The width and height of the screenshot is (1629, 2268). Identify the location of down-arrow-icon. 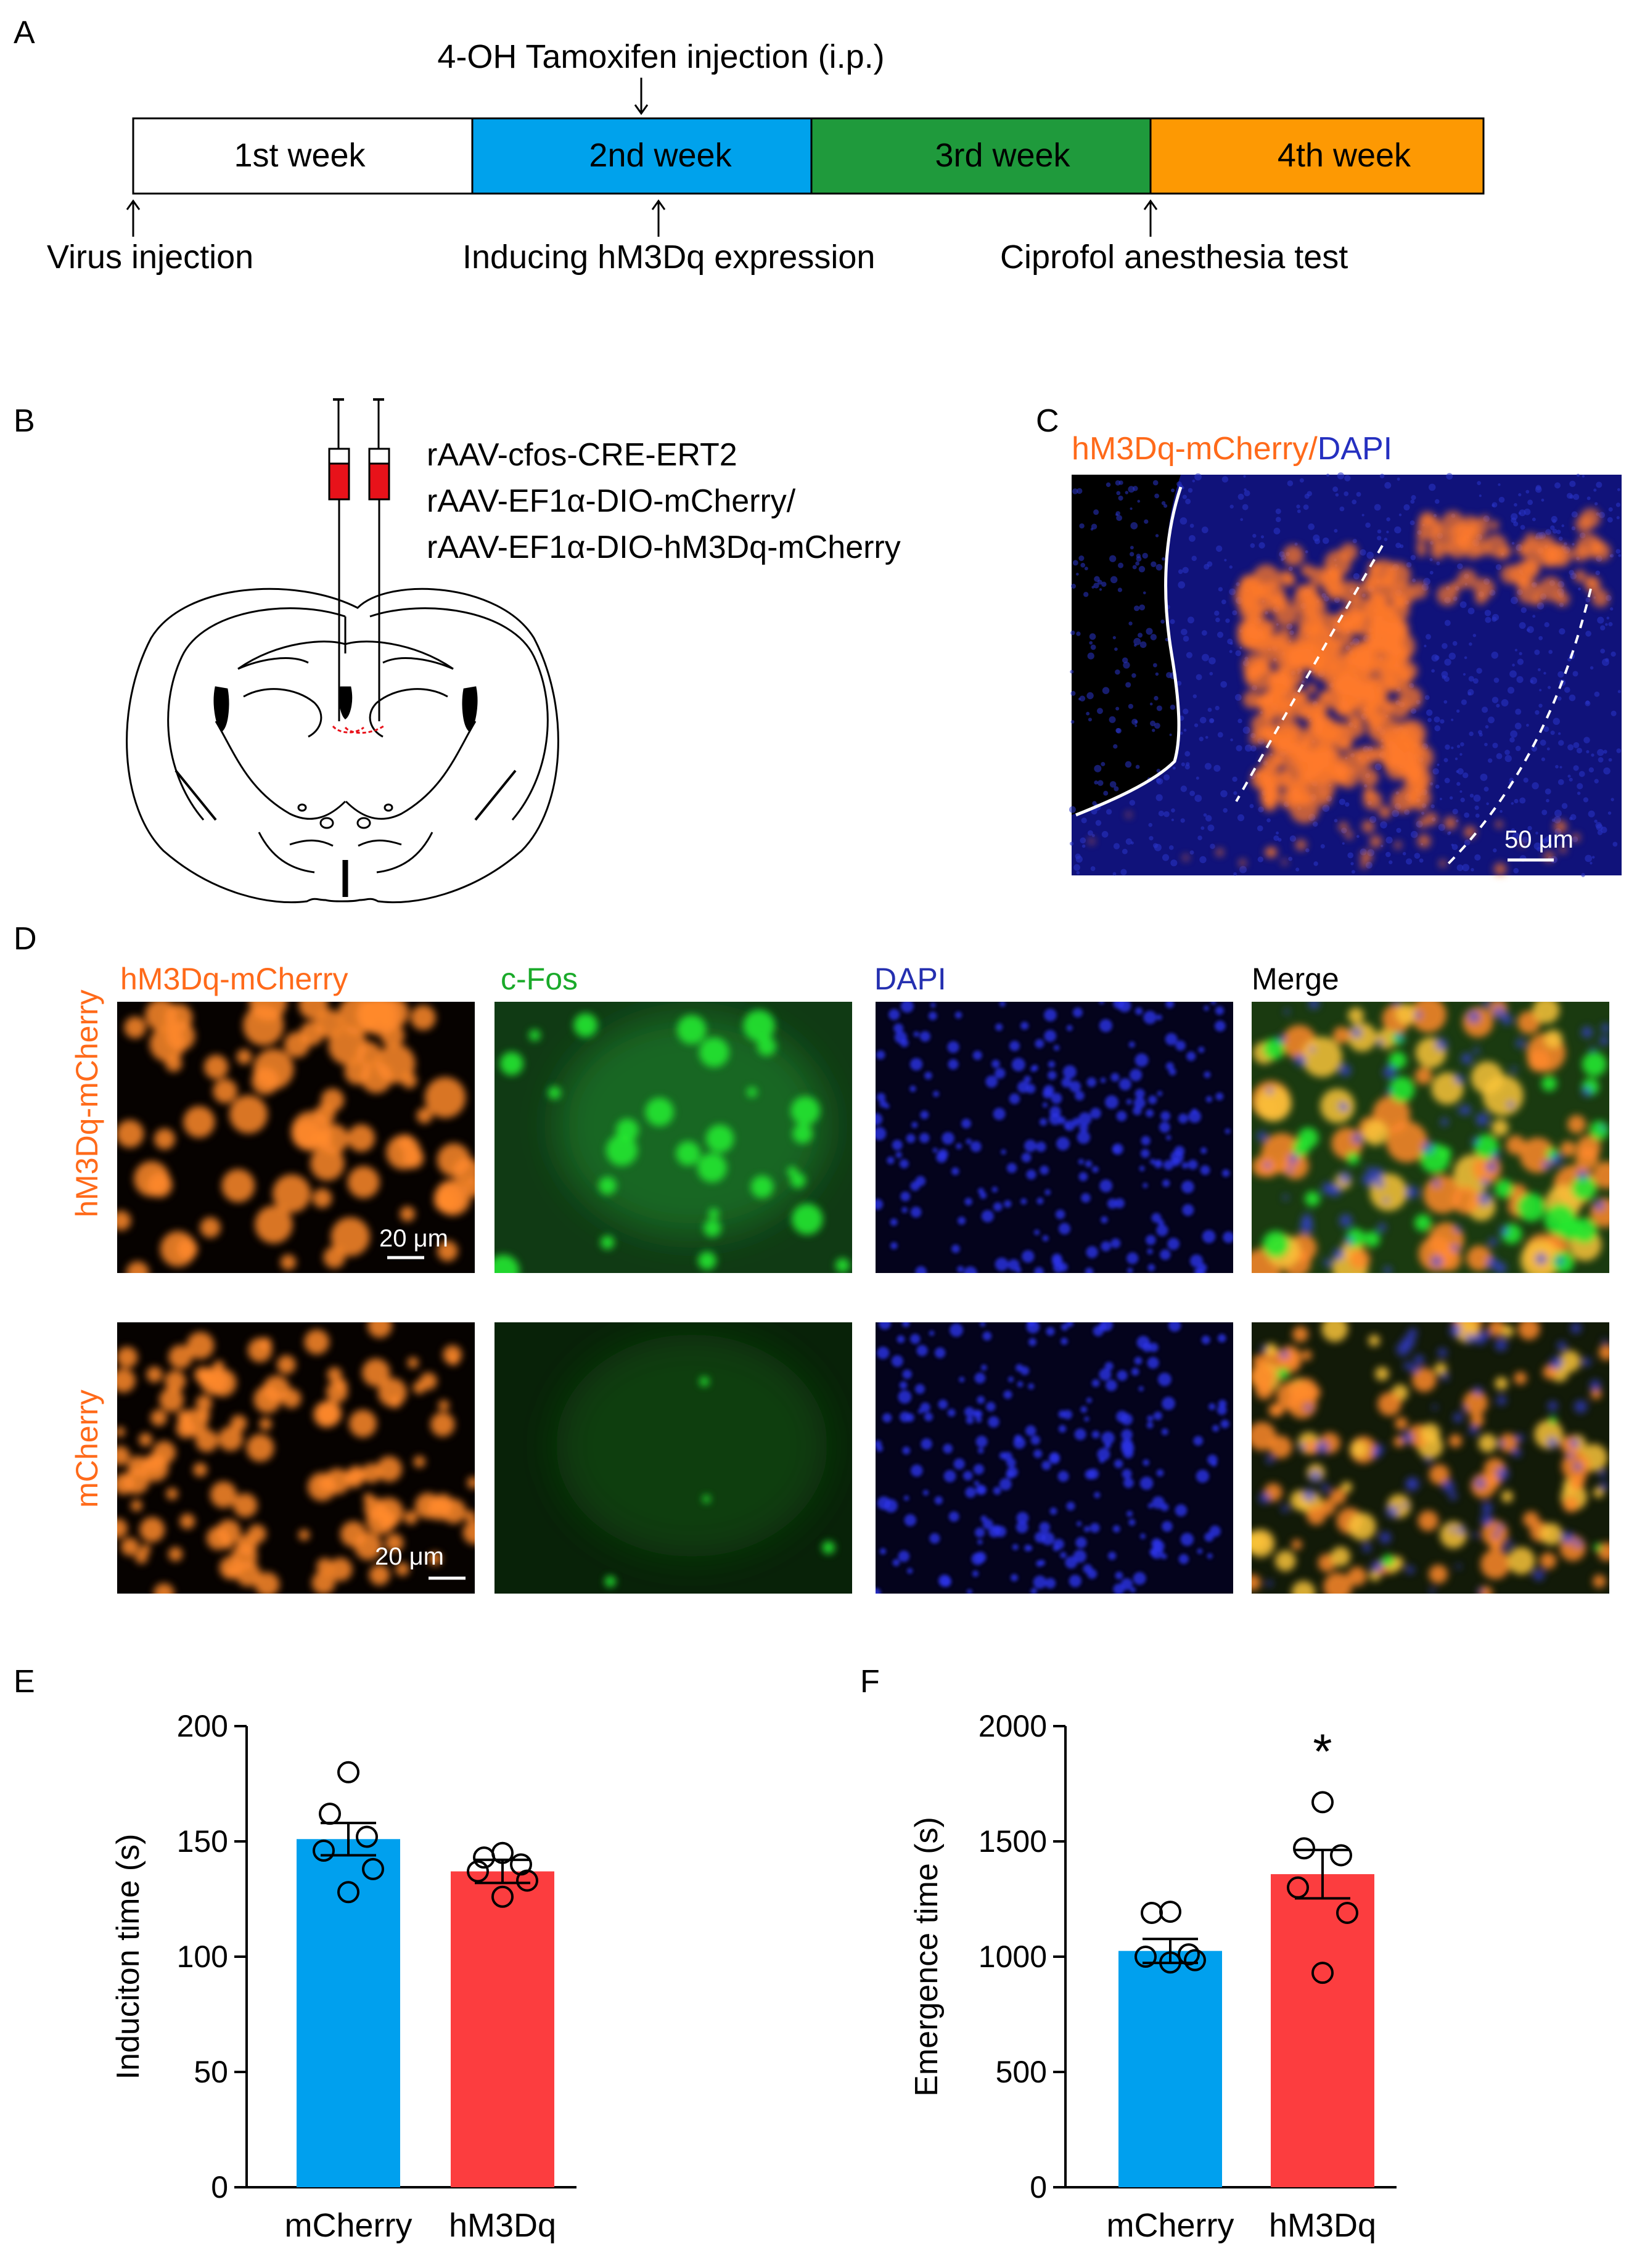
(642, 96).